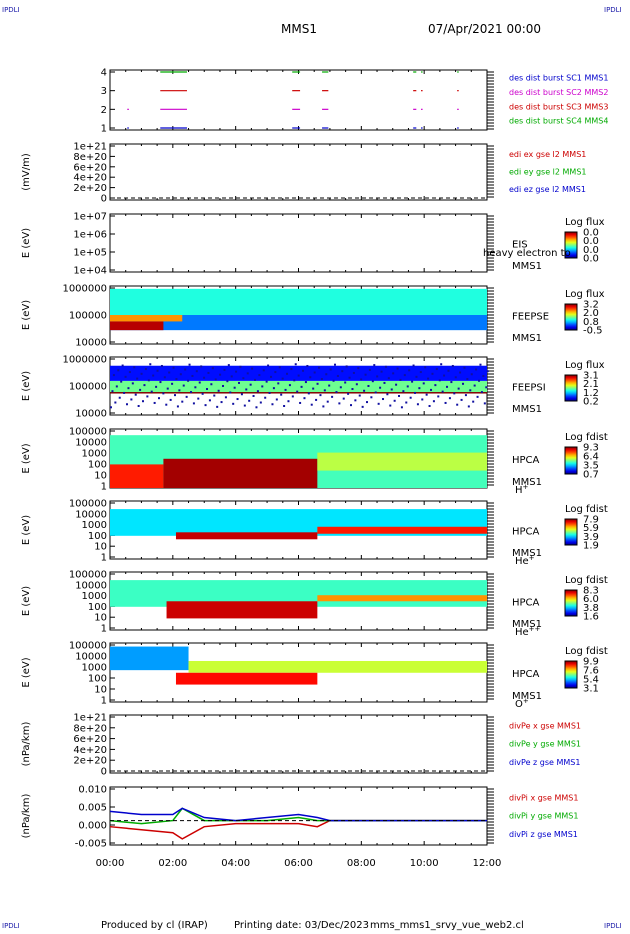  I want to click on colorbar-tick-label: -0.5, so click(593, 331).